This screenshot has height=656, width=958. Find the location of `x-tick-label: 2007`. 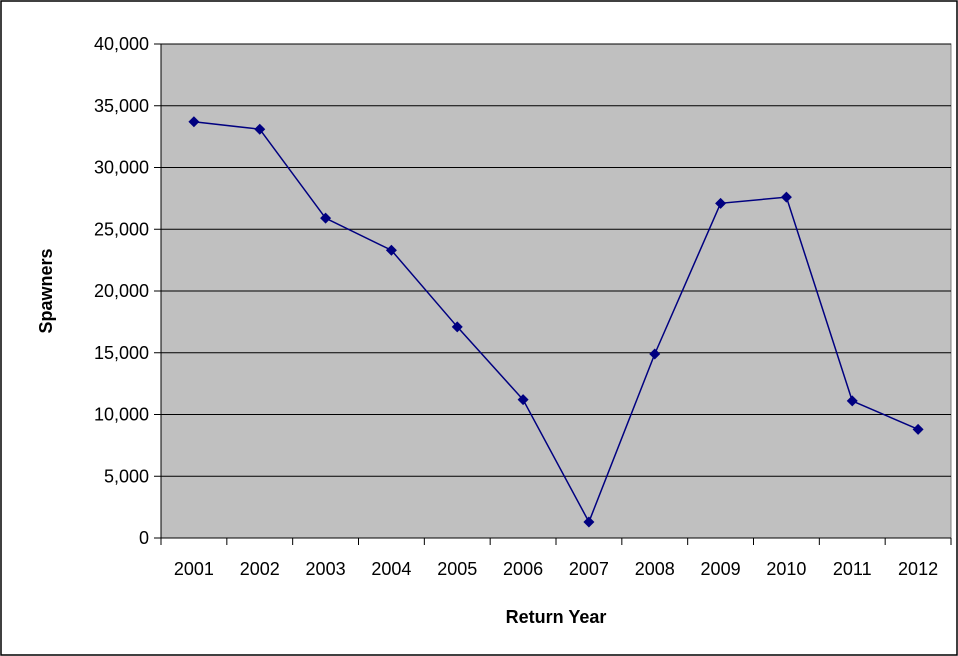

x-tick-label: 2007 is located at coordinates (589, 569).